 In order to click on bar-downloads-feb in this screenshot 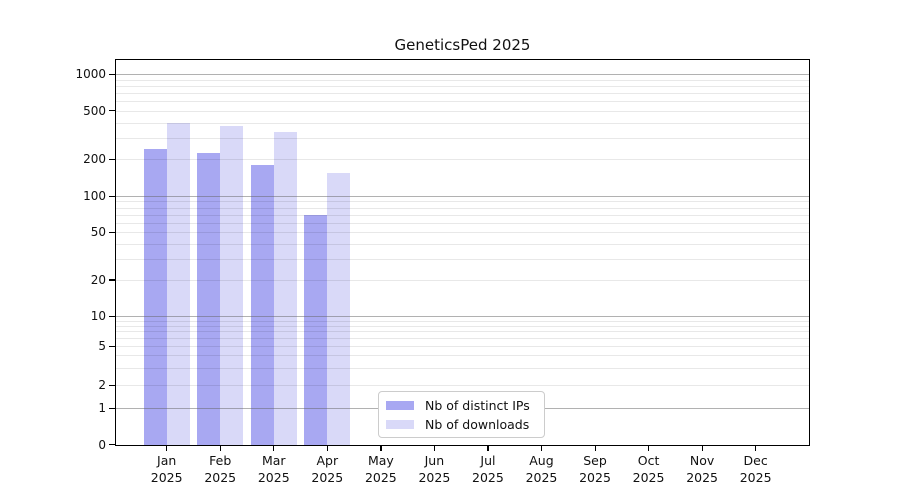, I will do `click(232, 285)`.